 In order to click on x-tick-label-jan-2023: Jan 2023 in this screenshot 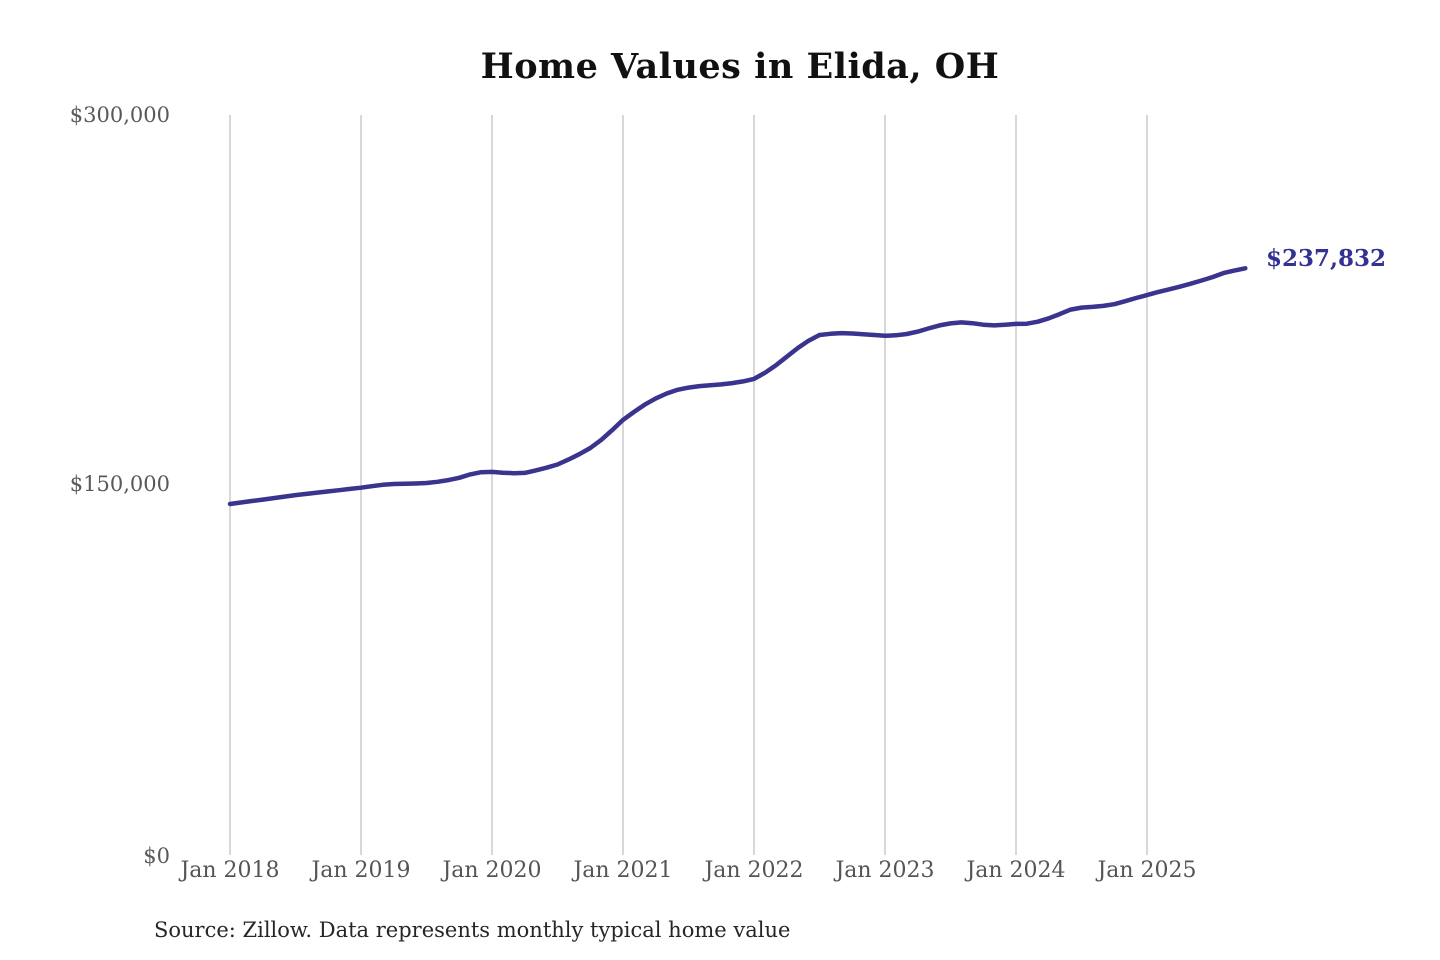, I will do `click(885, 870)`.